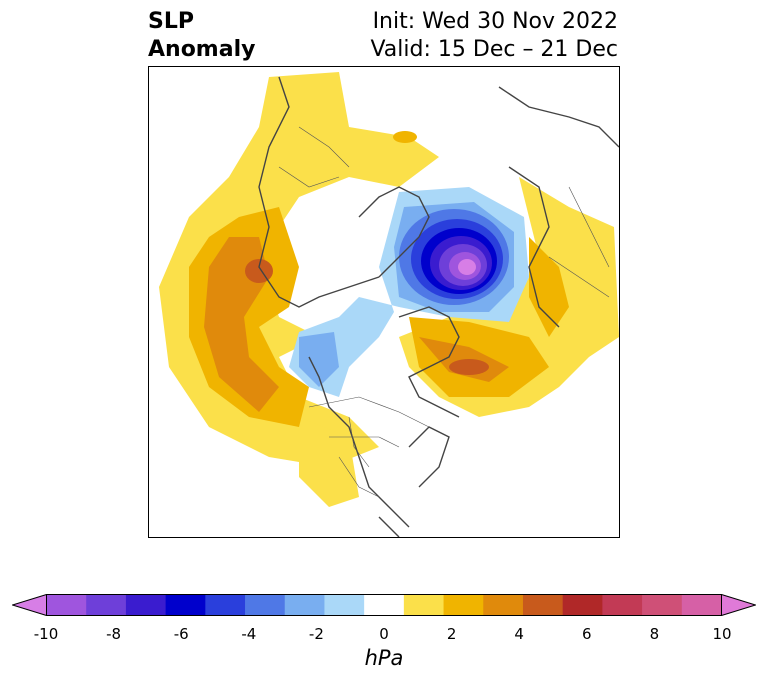 This screenshot has width=768, height=684. I want to click on valid-range: Valid: 15 Dec – 21 Dec, so click(494, 49).